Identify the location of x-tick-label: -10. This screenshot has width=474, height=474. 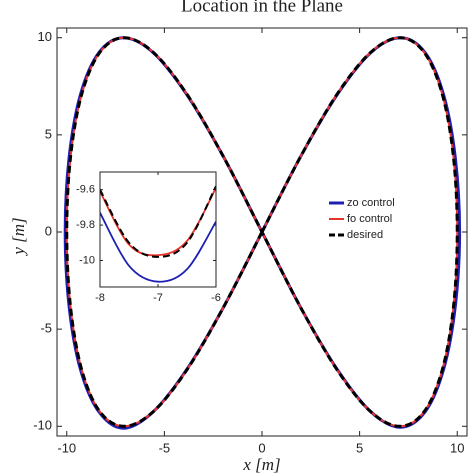
(66, 447).